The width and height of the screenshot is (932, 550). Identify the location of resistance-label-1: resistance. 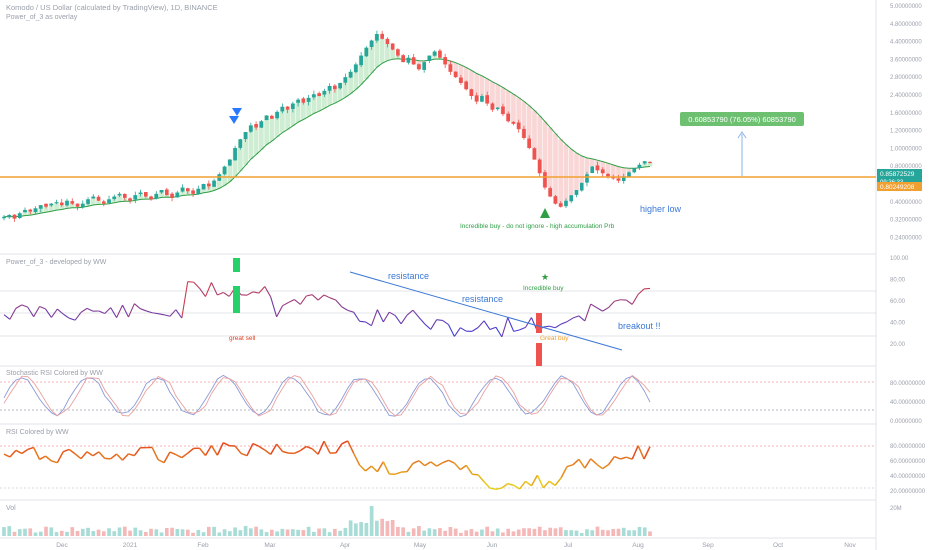
(408, 276).